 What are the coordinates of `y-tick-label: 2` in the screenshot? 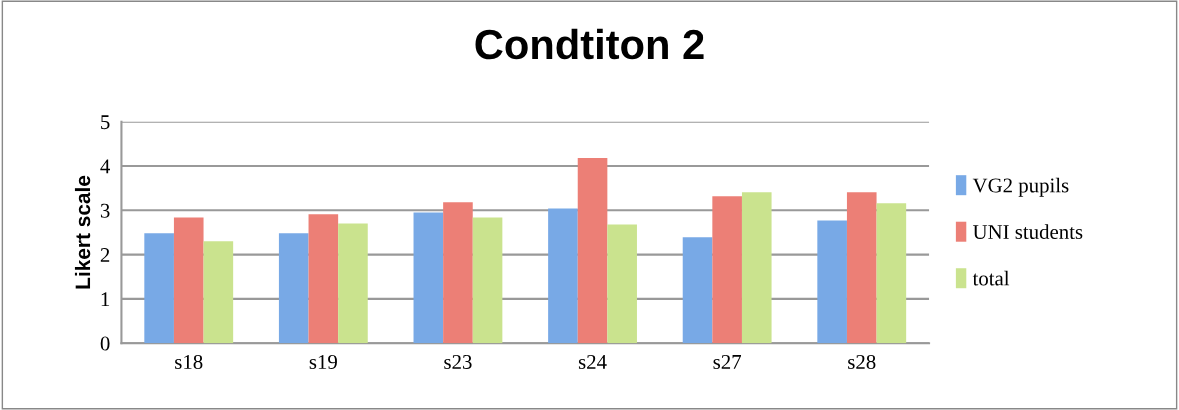 It's located at (105, 255).